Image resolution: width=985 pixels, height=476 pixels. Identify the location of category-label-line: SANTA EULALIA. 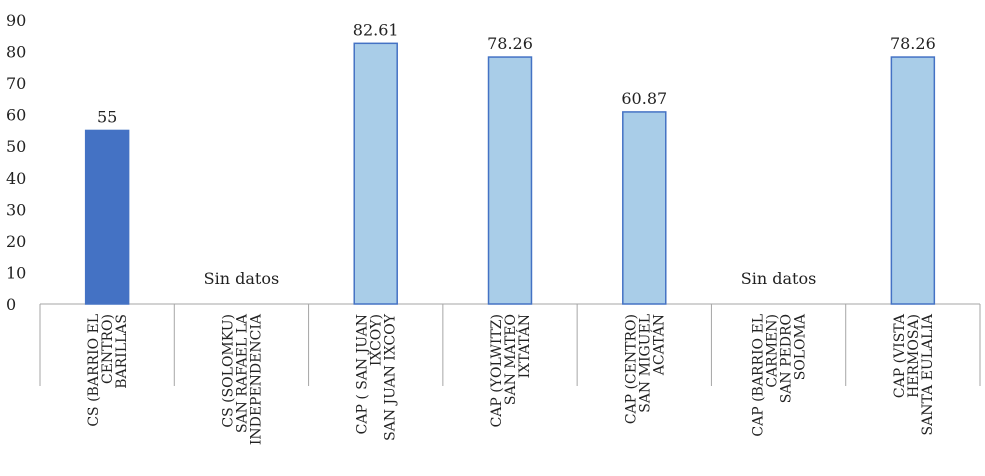
(928, 374).